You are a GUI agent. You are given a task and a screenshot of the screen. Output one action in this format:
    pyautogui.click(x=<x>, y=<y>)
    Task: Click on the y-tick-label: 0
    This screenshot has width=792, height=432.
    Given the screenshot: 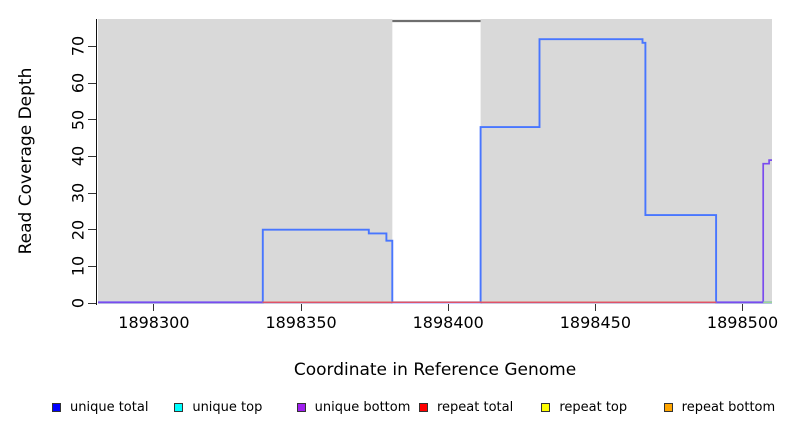 What is the action you would take?
    pyautogui.click(x=78, y=303)
    